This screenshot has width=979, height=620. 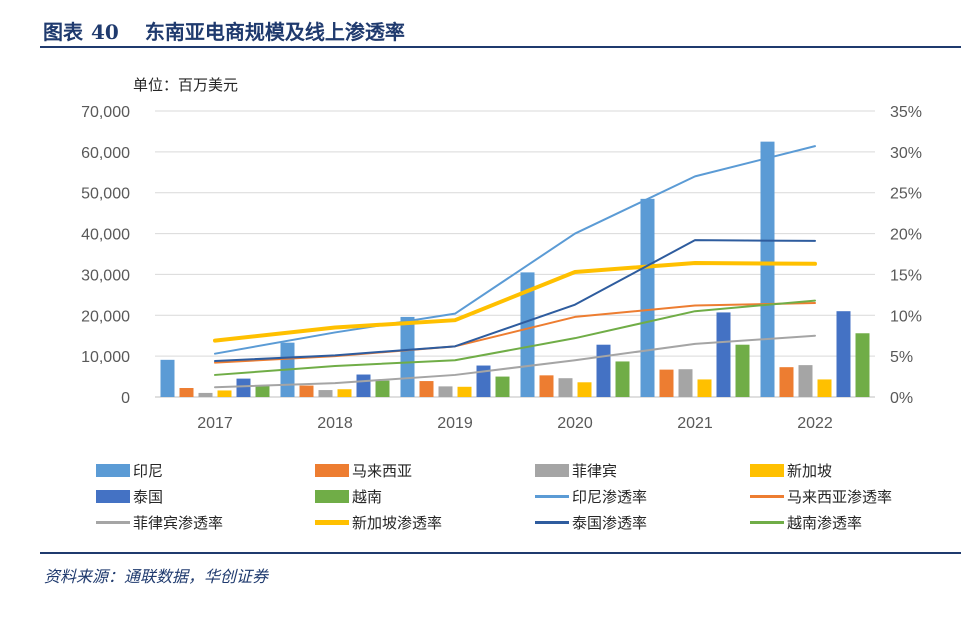 I want to click on figure-title: 图表 40 东南亚电商规模及线上渗透率, so click(x=224, y=30).